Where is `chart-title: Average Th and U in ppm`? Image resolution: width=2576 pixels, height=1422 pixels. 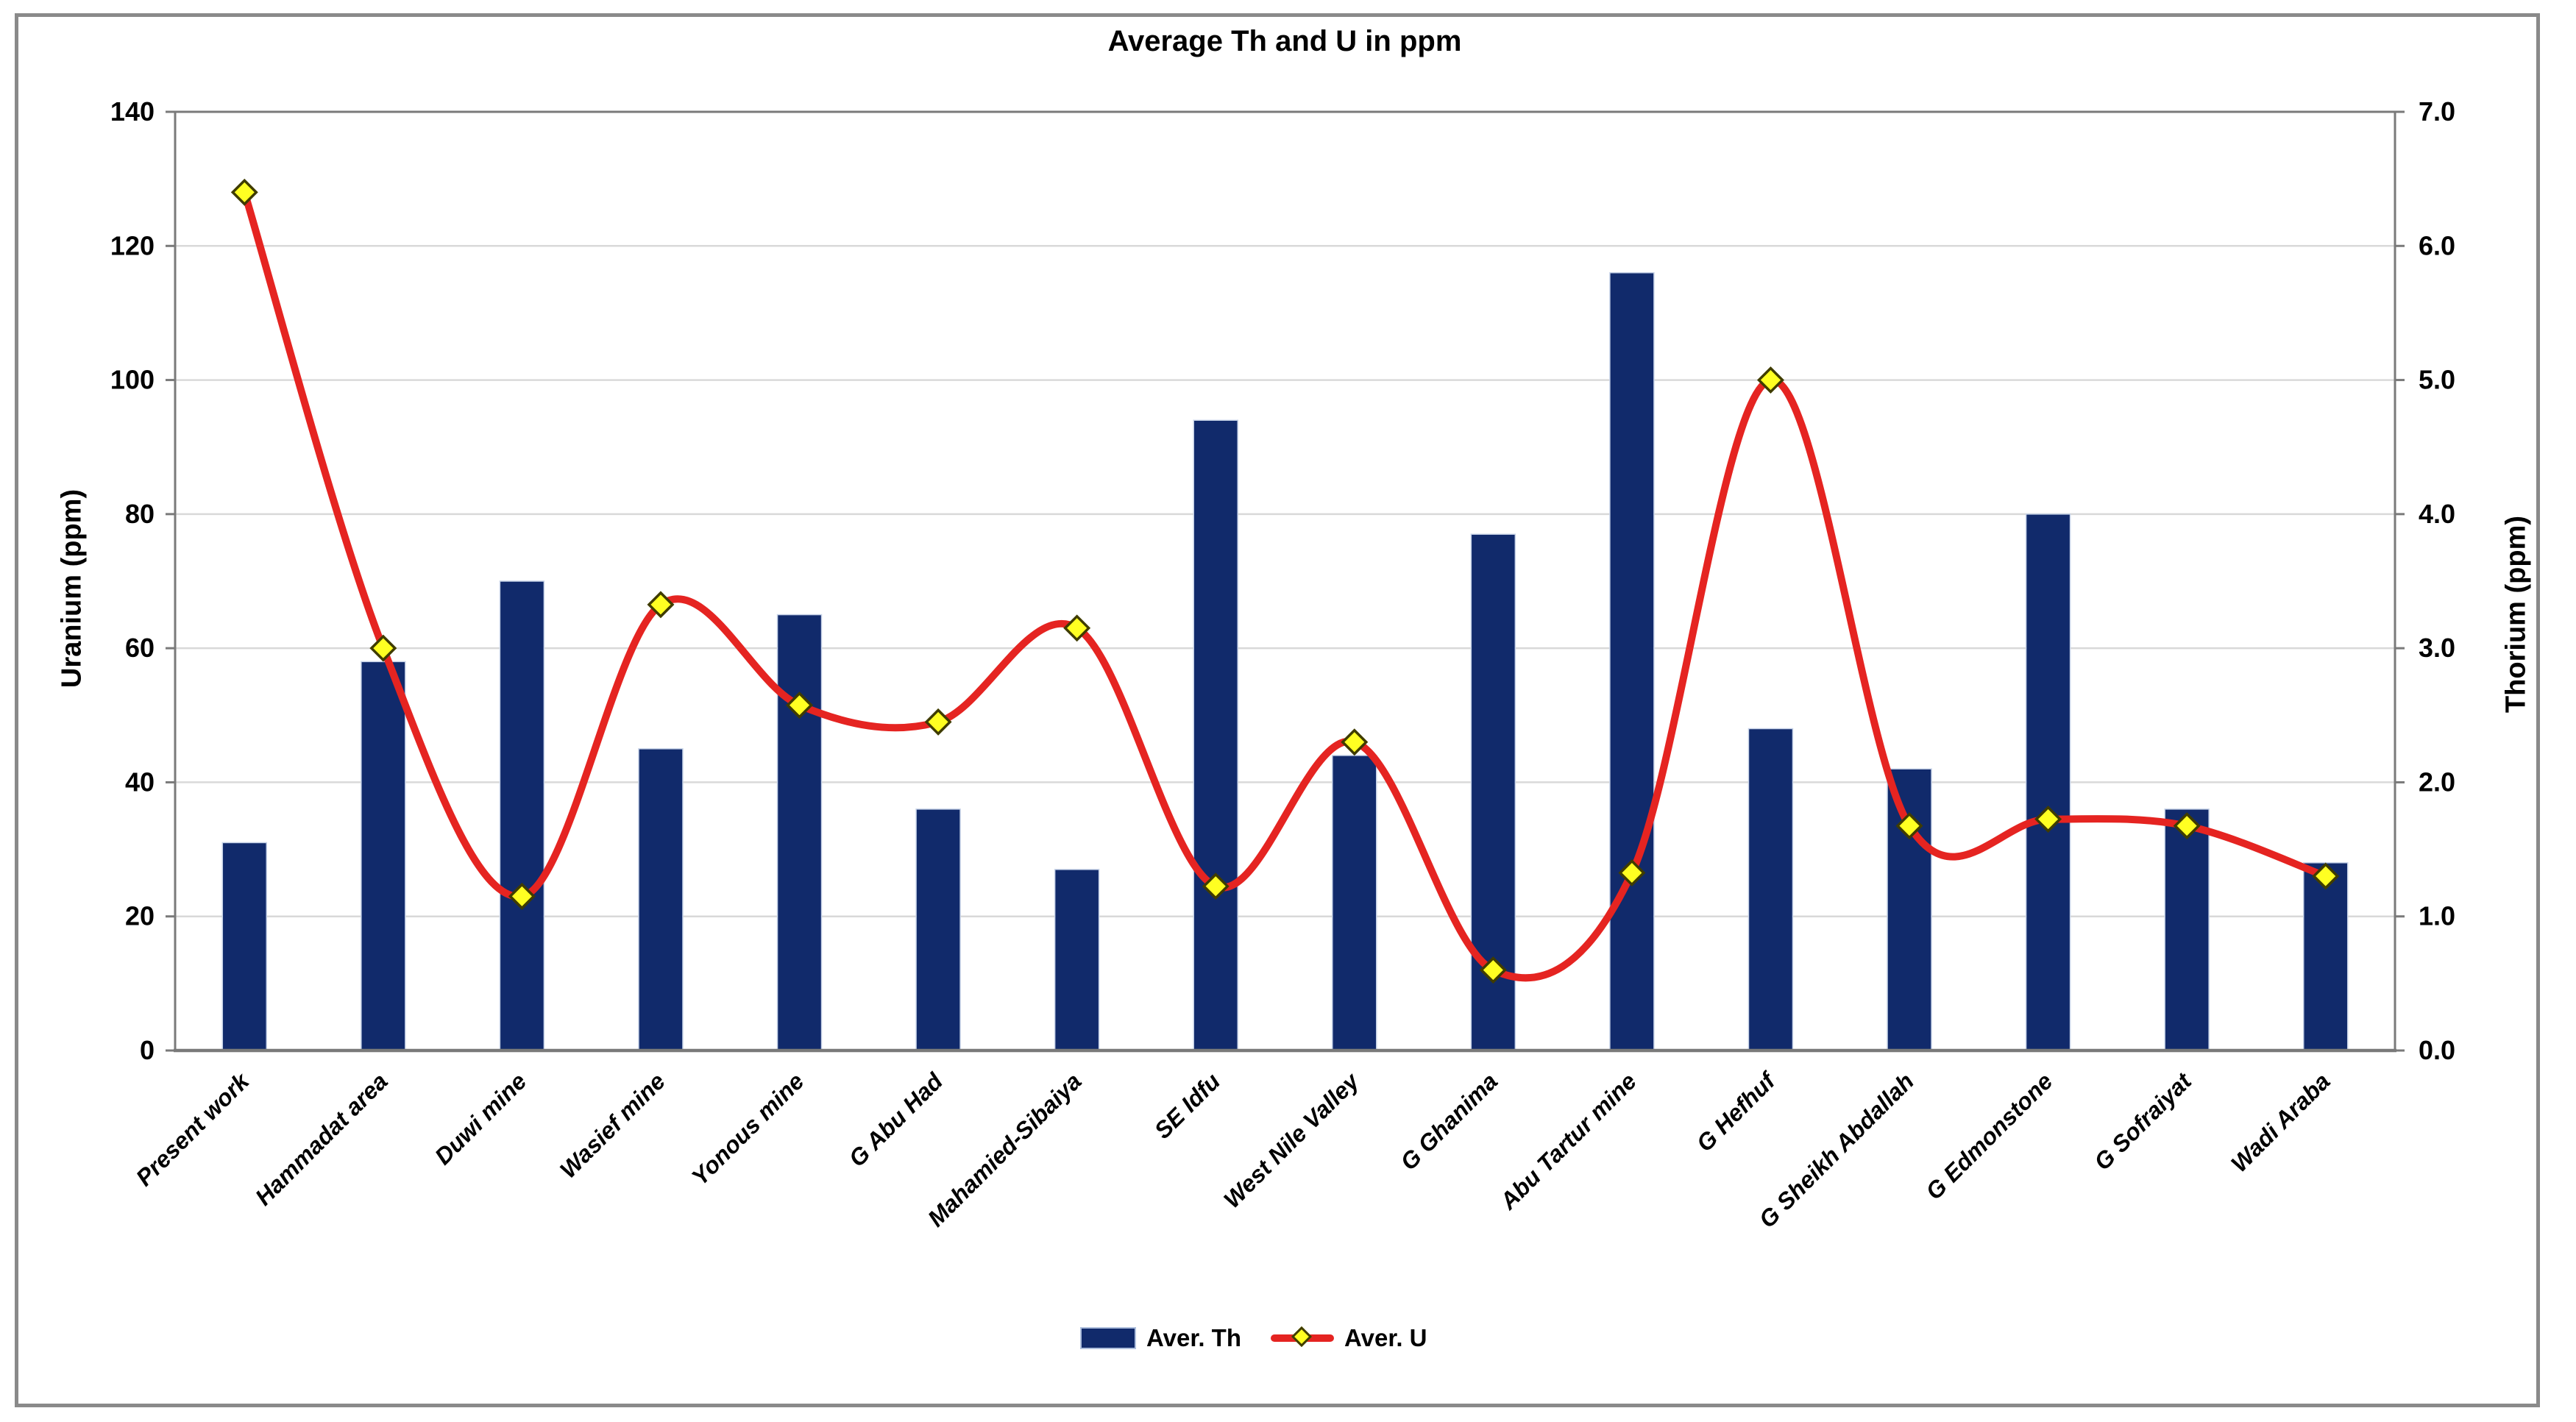 chart-title: Average Th and U in ppm is located at coordinates (1284, 41).